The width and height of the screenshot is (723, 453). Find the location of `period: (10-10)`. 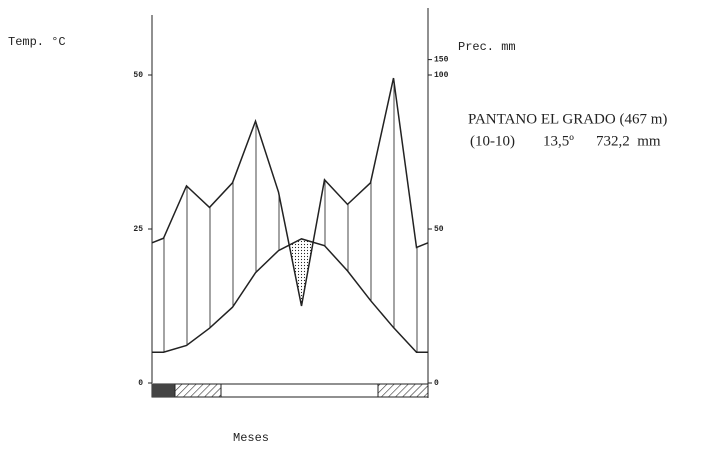

period: (10-10) is located at coordinates (492, 141).